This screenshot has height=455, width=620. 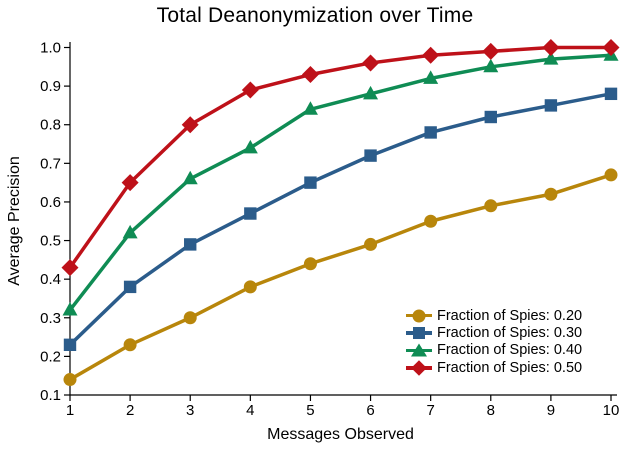 What do you see at coordinates (50, 48) in the screenshot?
I see `y-tick-label: 1.0` at bounding box center [50, 48].